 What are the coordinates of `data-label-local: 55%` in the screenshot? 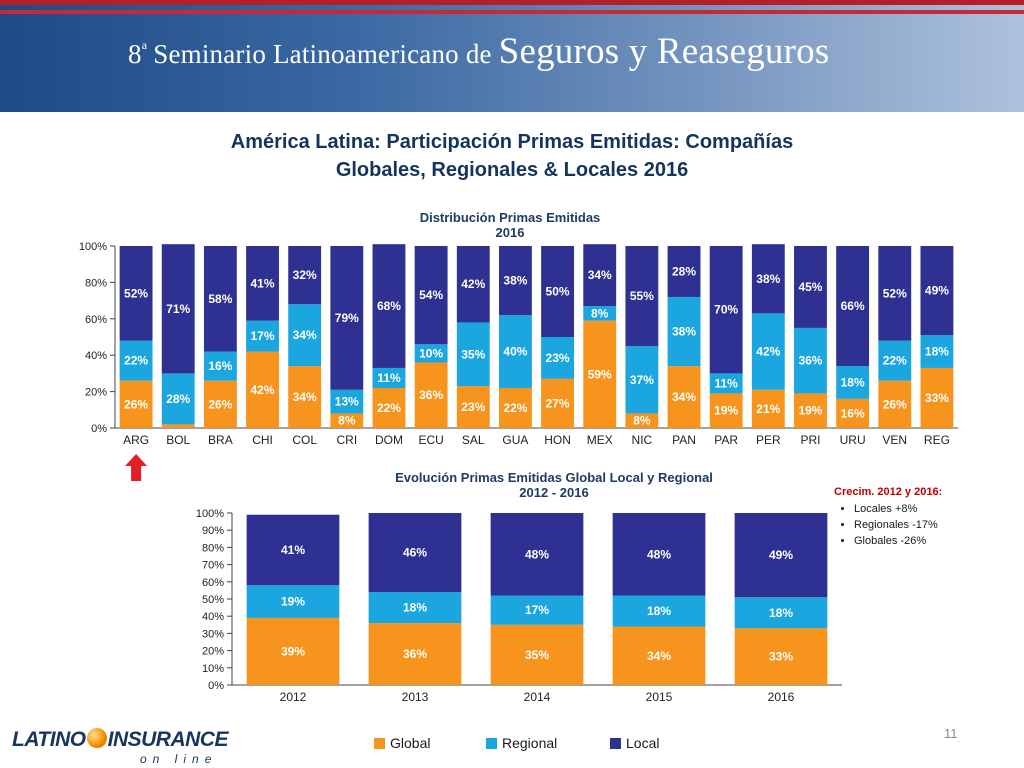 It's located at (642, 296).